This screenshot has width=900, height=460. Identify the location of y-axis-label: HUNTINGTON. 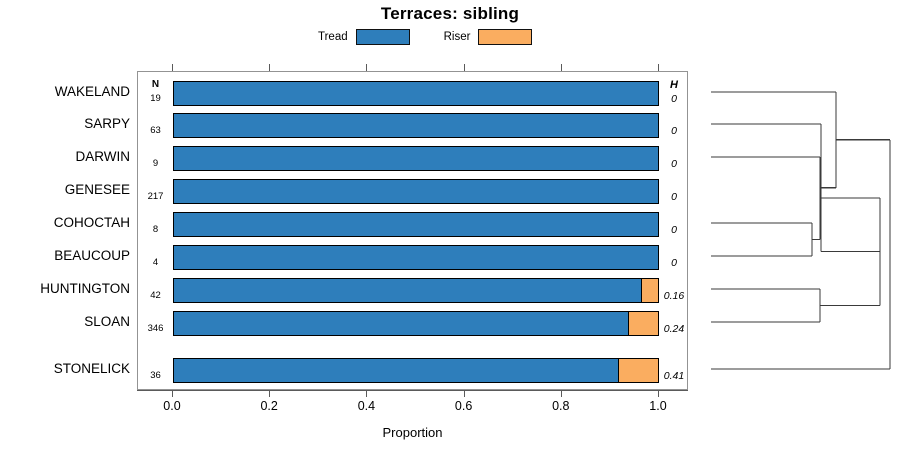
(85, 288).